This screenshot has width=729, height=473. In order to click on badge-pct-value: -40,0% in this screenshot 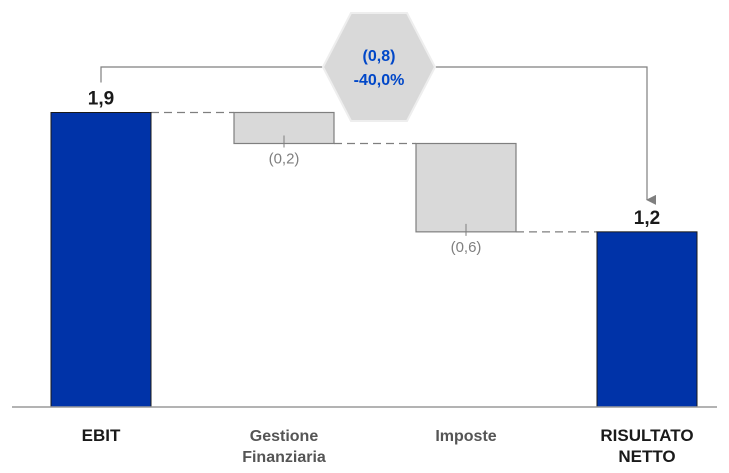, I will do `click(379, 80)`.